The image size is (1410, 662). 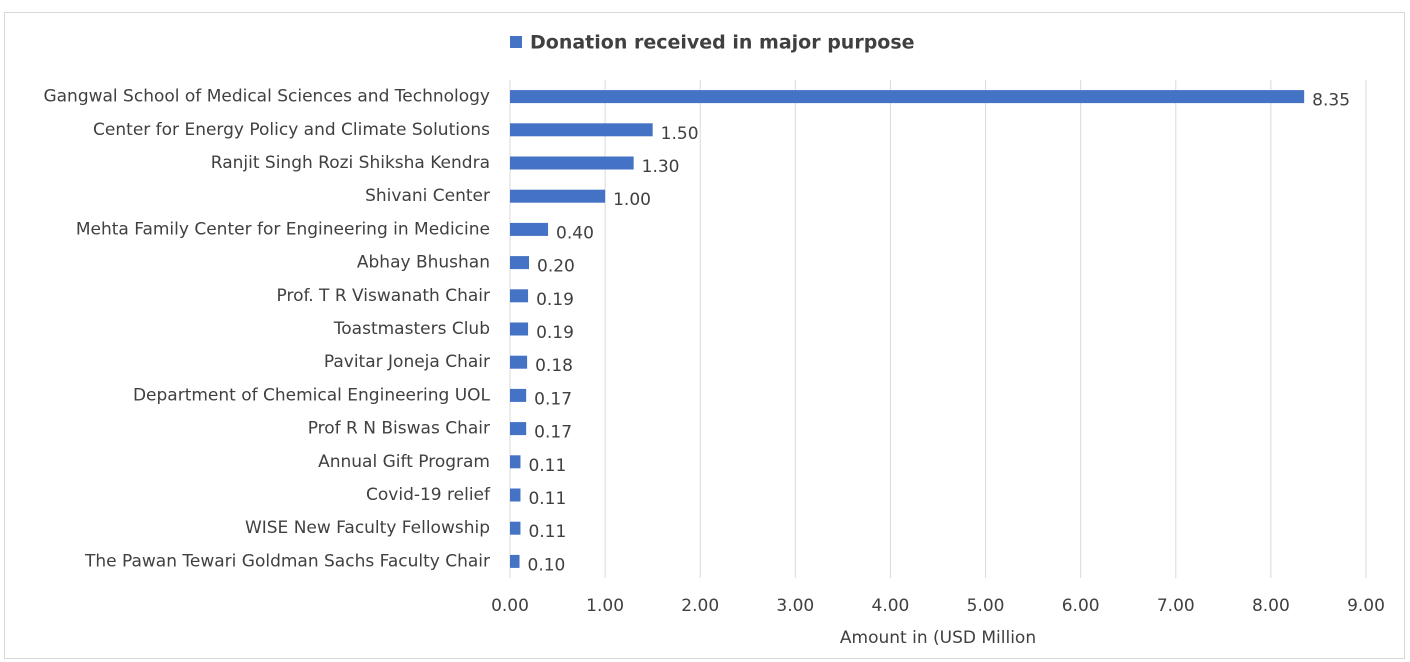 I want to click on x-tick-label: 2.00, so click(x=700, y=606).